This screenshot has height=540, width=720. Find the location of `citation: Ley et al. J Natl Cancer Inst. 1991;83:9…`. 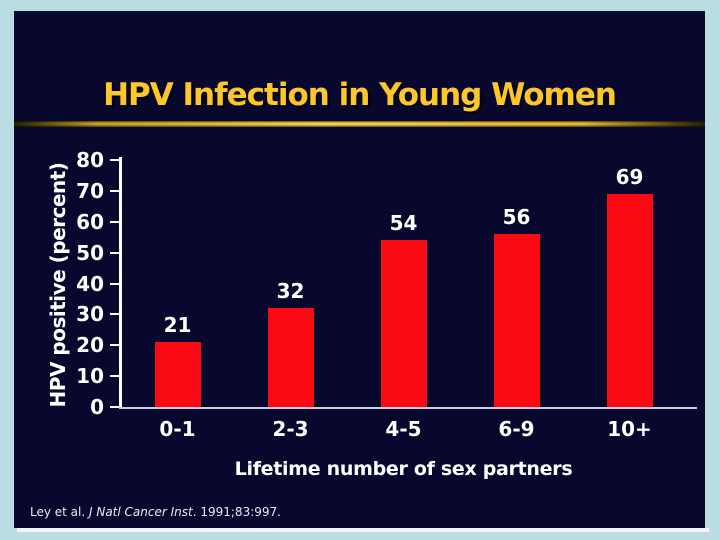

citation: Ley et al. J Natl Cancer Inst. 1991;83:9… is located at coordinates (155, 512).